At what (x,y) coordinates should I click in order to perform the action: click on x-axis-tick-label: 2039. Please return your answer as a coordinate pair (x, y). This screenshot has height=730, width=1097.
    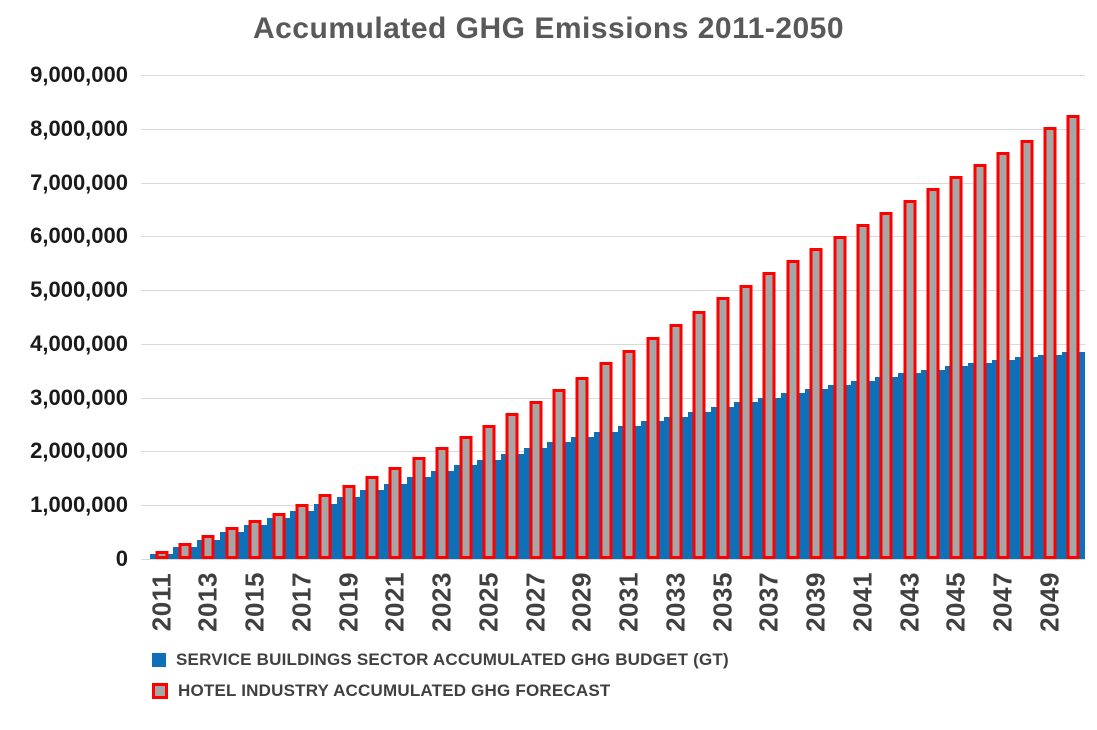
    Looking at the image, I should click on (815, 602).